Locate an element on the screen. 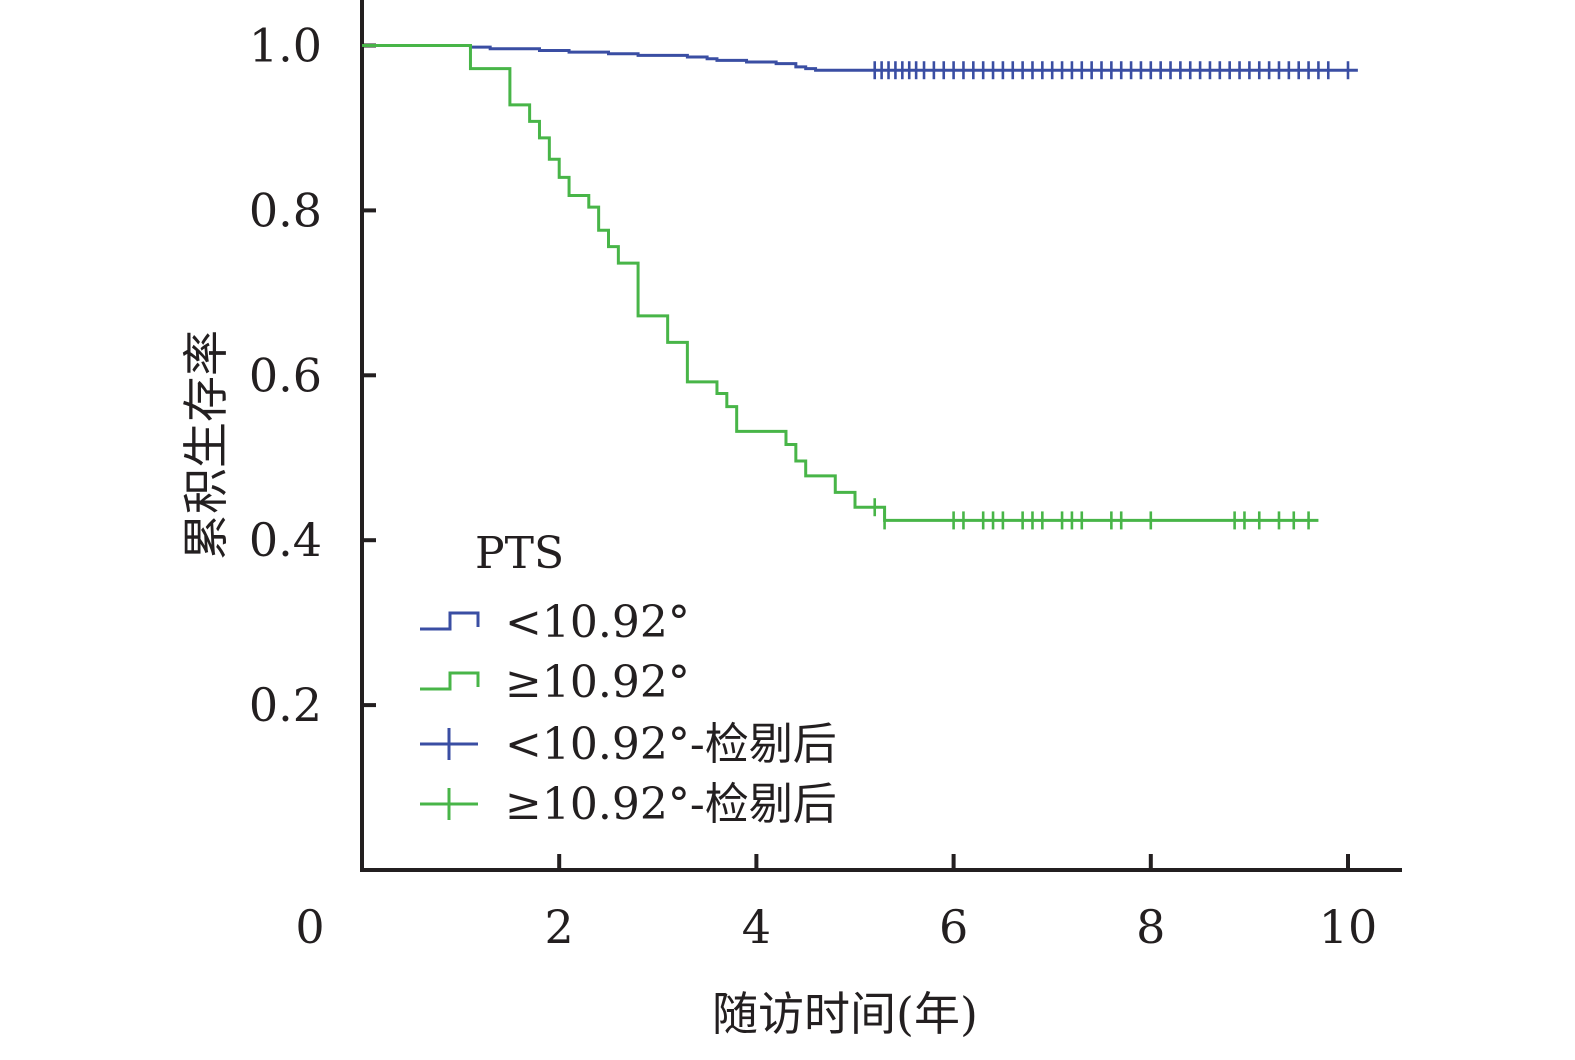 The height and width of the screenshot is (1060, 1575). y-tick-label-0.2: 0.2 is located at coordinates (285, 705).